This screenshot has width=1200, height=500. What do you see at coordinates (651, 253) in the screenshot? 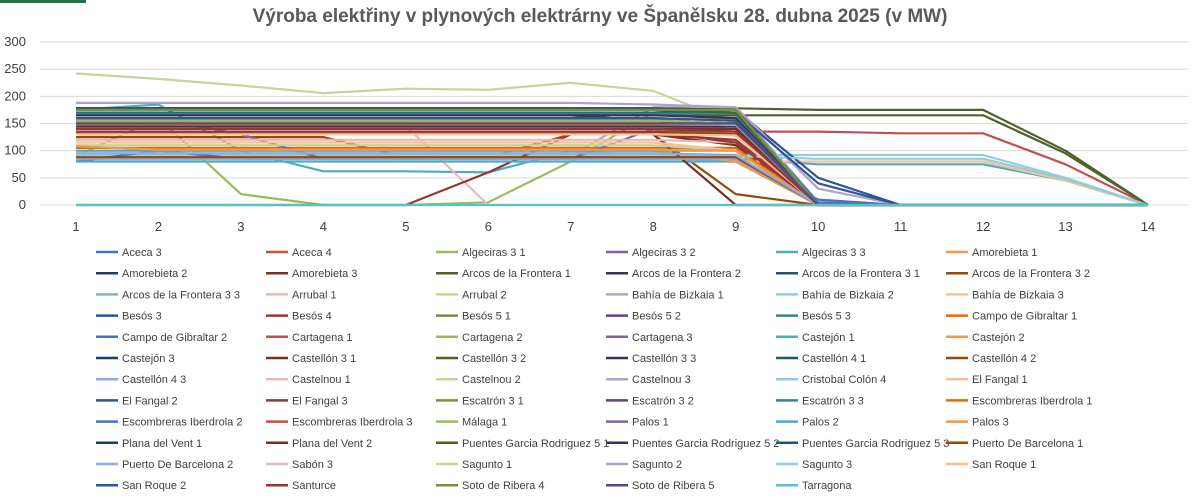
I see `legend-item: Algeciras 3 2` at bounding box center [651, 253].